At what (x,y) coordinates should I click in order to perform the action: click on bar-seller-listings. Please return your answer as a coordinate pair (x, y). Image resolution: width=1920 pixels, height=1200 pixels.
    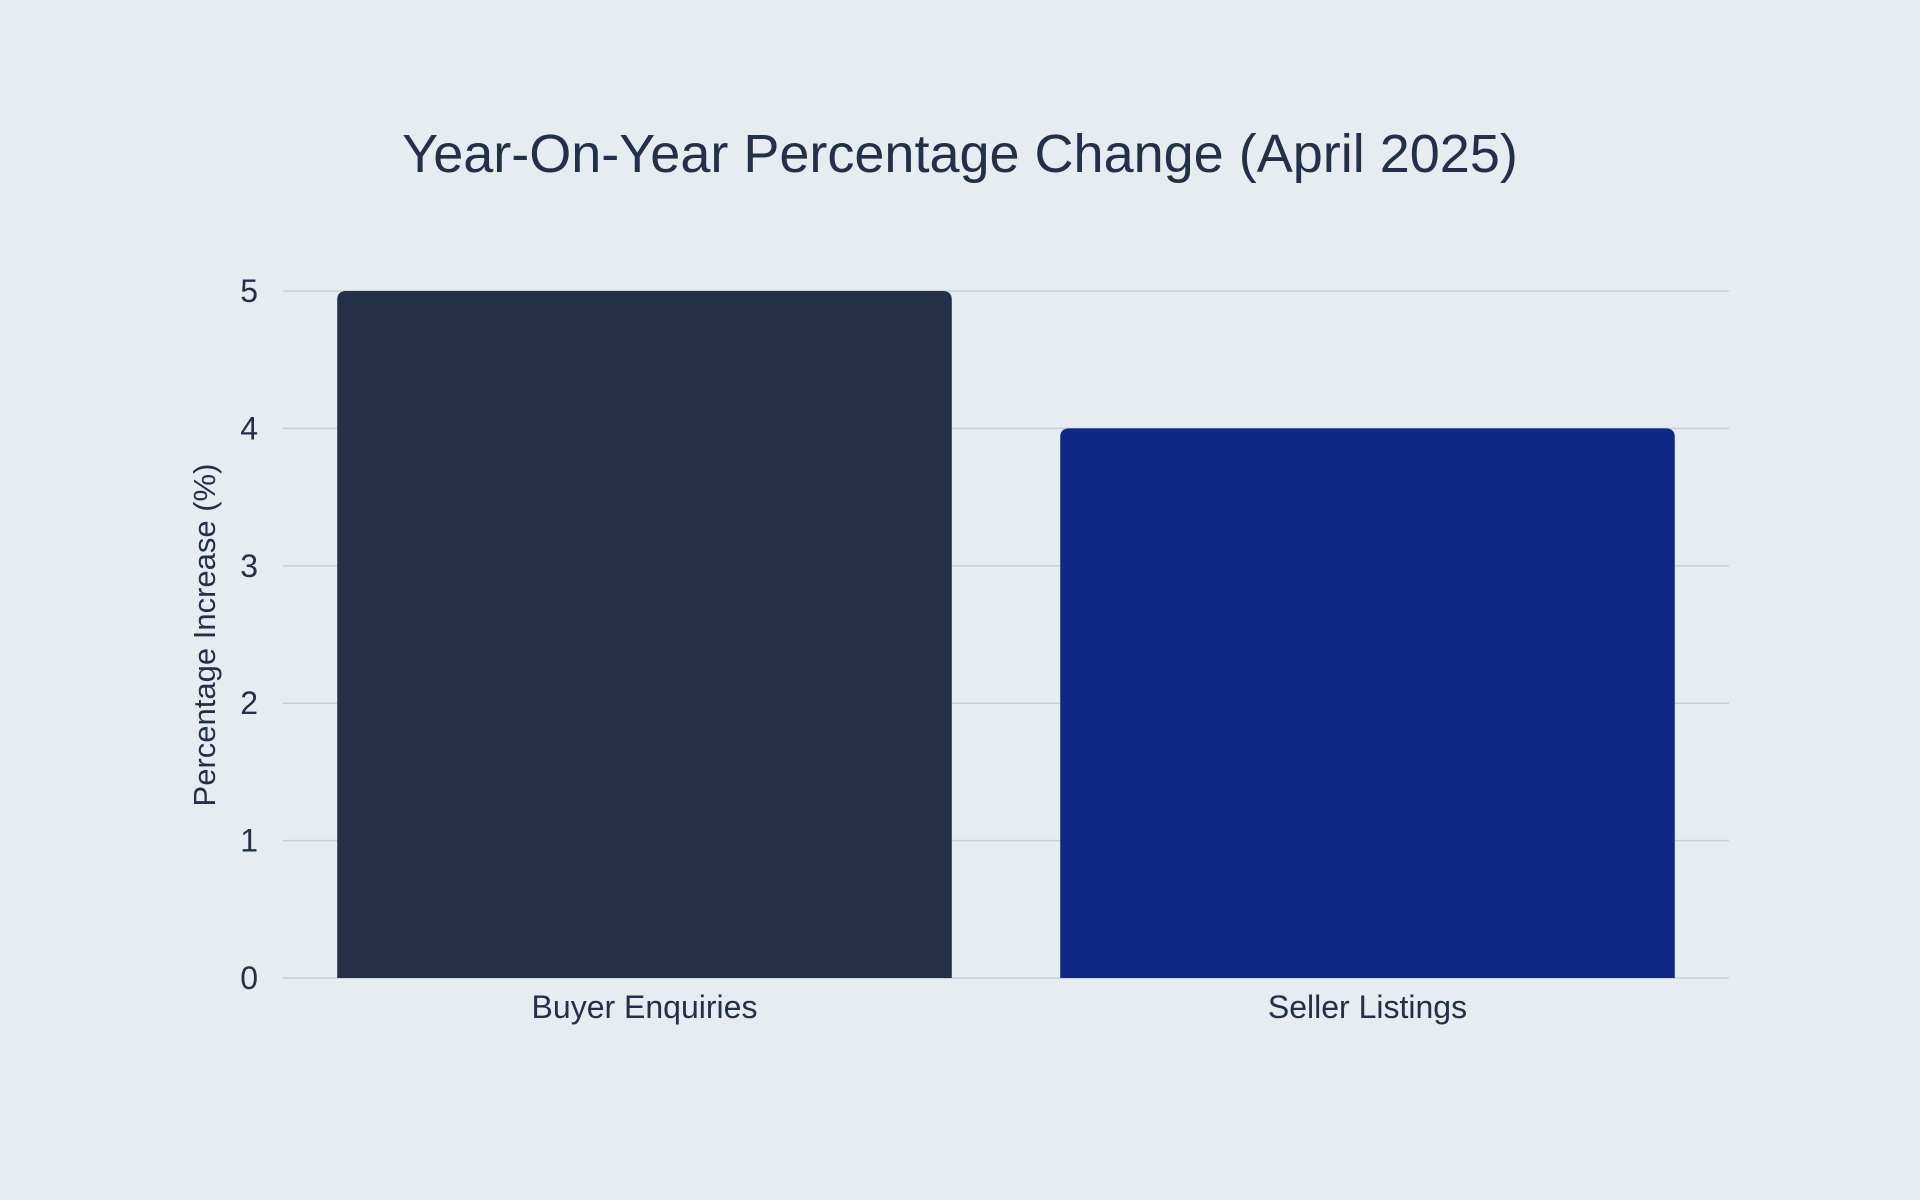
    Looking at the image, I should click on (1367, 703).